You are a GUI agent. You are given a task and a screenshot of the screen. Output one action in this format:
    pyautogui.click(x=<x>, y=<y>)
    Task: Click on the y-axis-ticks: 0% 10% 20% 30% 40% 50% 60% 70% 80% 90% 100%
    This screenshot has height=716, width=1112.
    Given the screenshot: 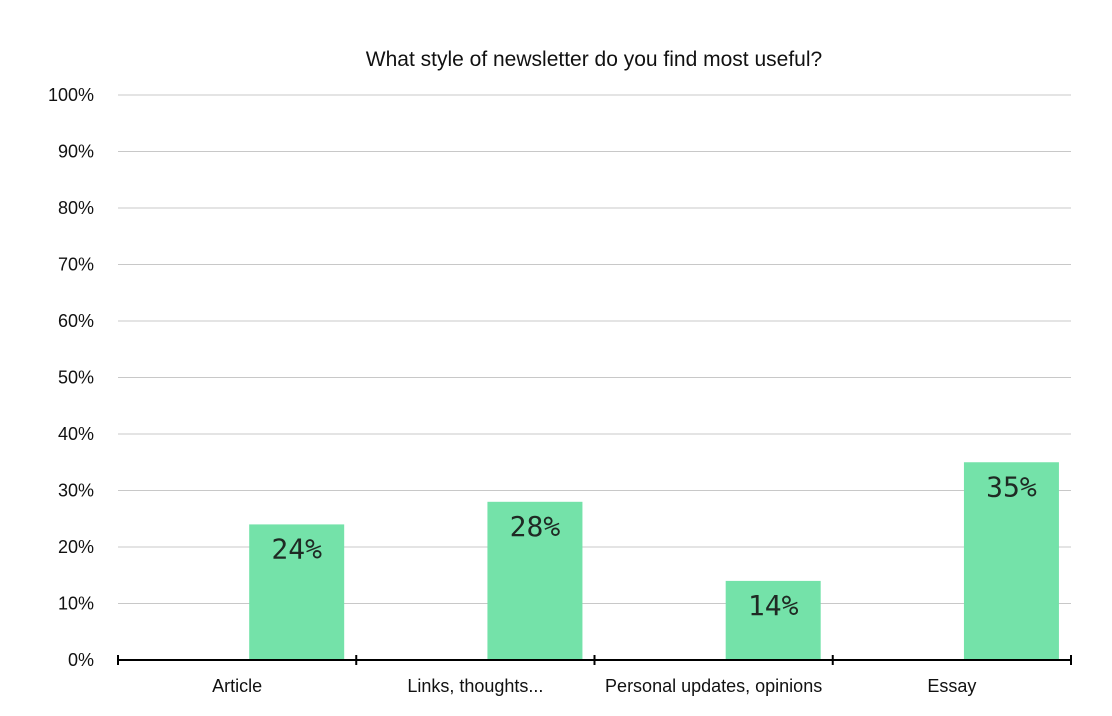 What is the action you would take?
    pyautogui.click(x=71, y=377)
    